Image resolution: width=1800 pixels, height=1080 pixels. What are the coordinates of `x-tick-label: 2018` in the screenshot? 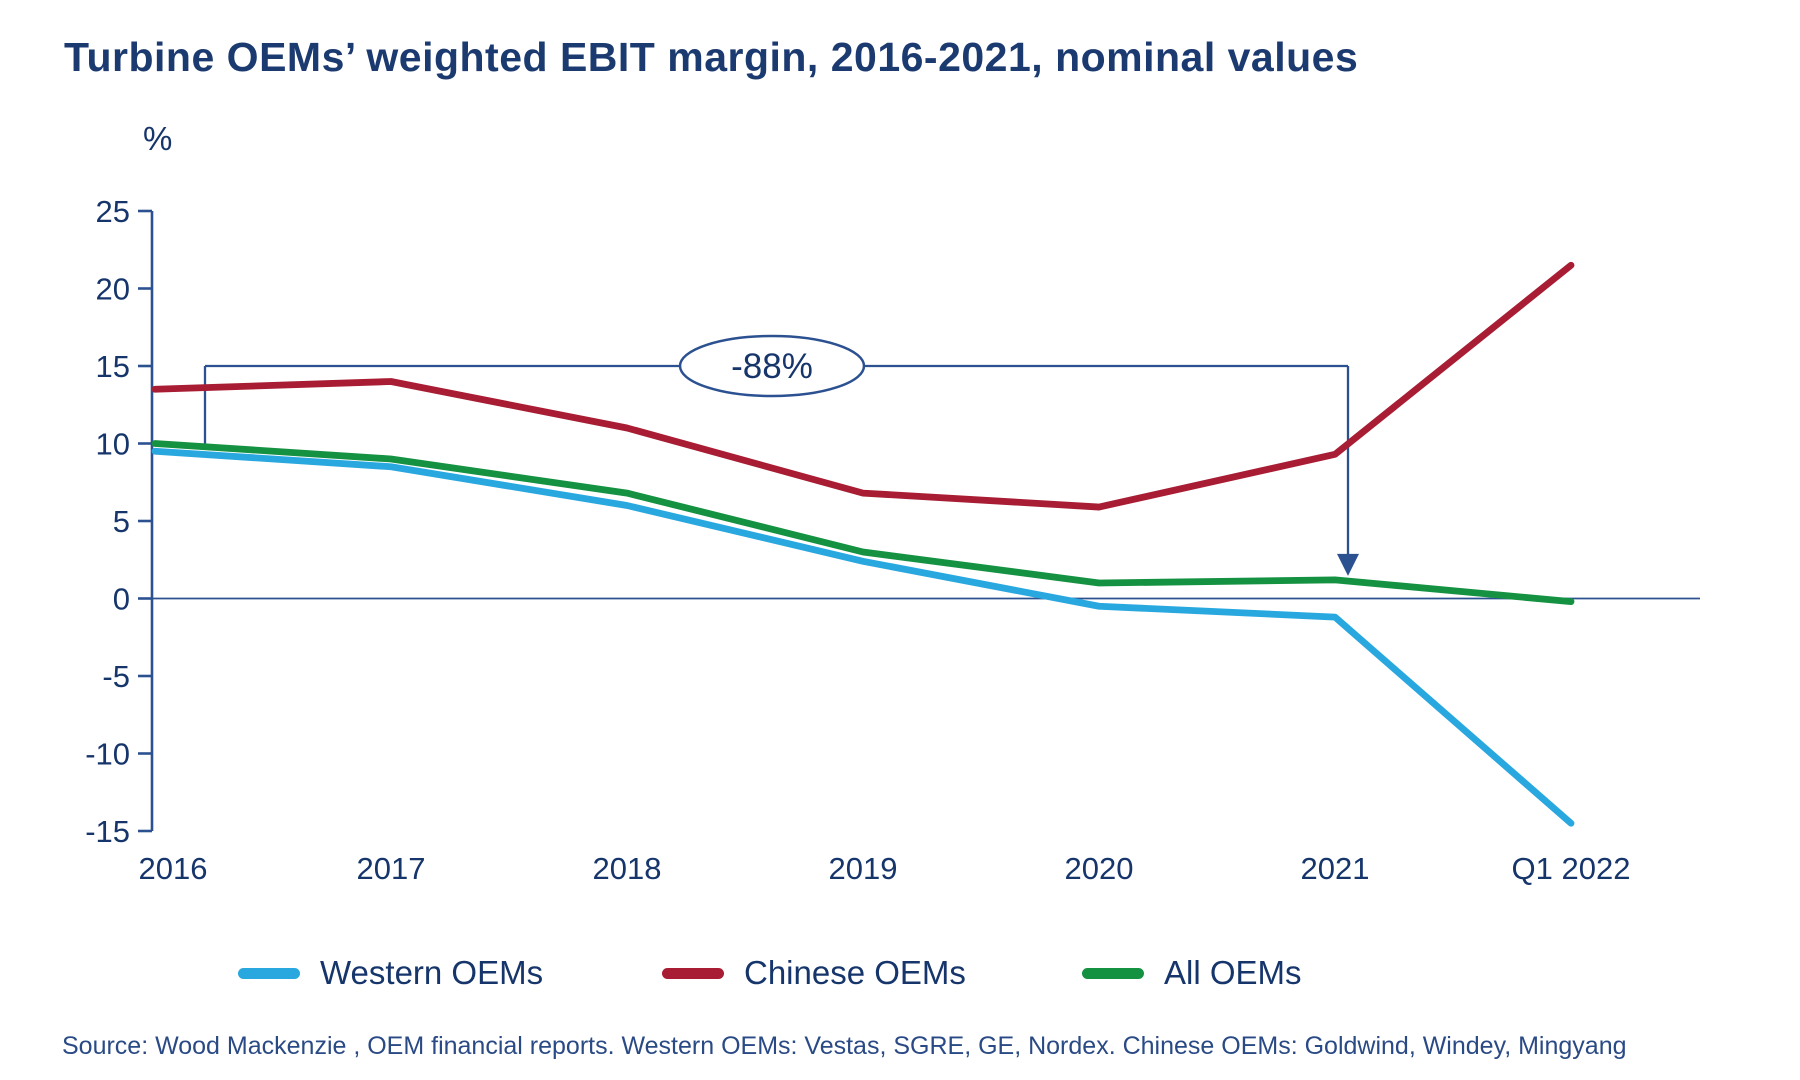 It's located at (627, 868).